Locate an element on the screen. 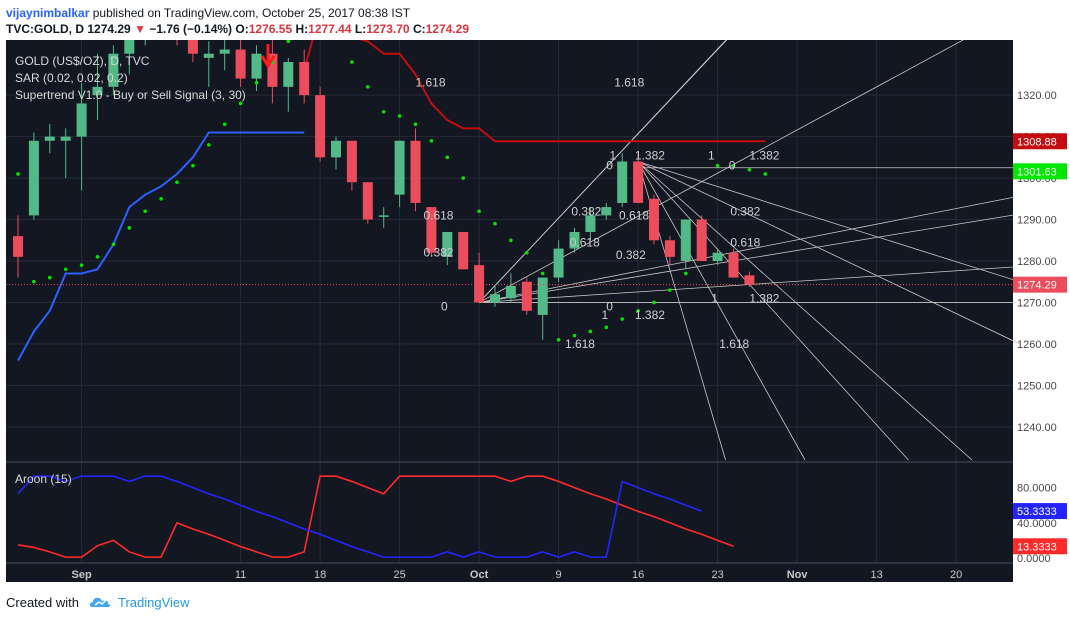  fib-label: 0.382 is located at coordinates (745, 211).